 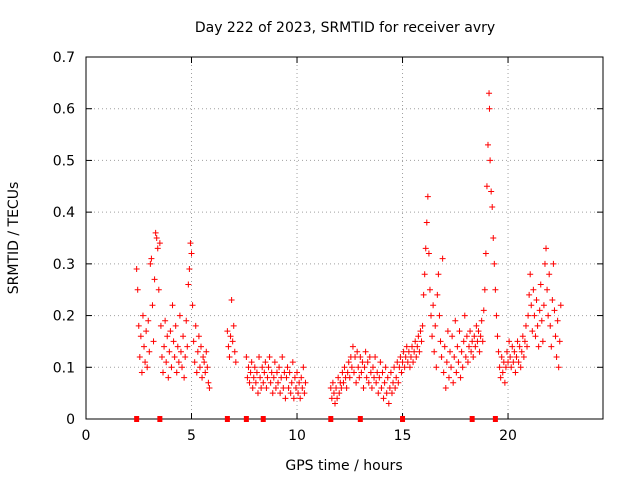 I want to click on y-tick-label: 0.7, so click(x=64, y=58).